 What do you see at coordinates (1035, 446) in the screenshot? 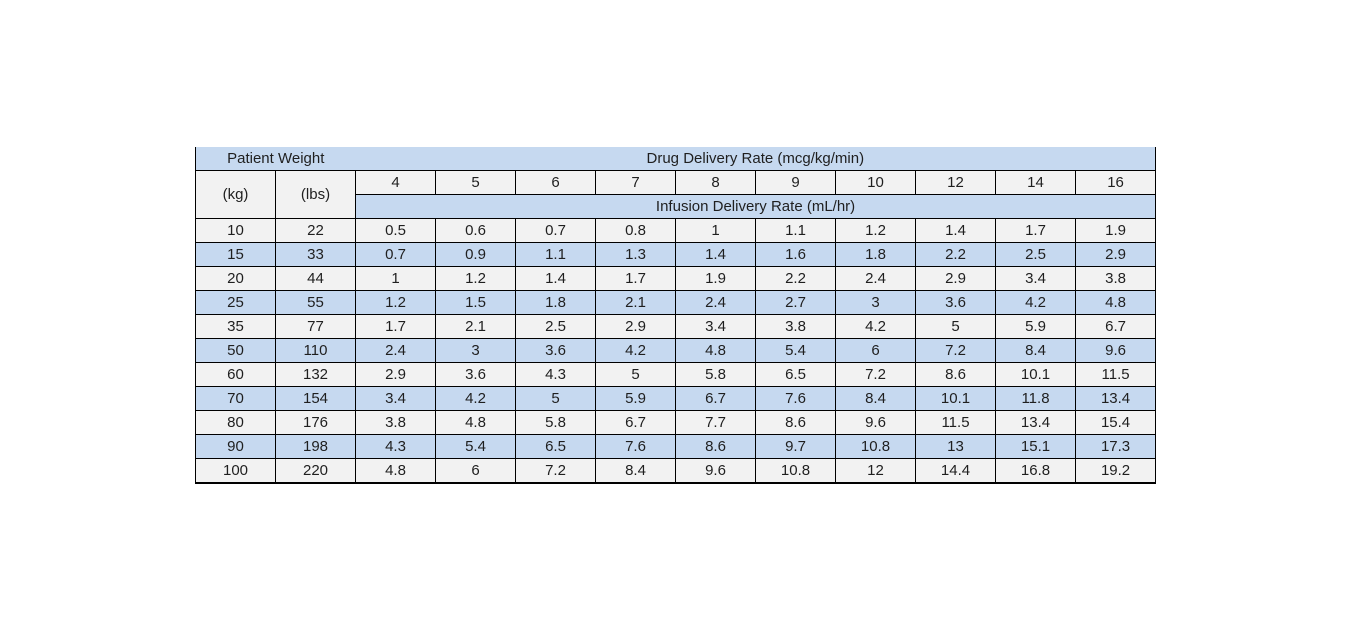
I see `infusion-rate-cell: 15.1` at bounding box center [1035, 446].